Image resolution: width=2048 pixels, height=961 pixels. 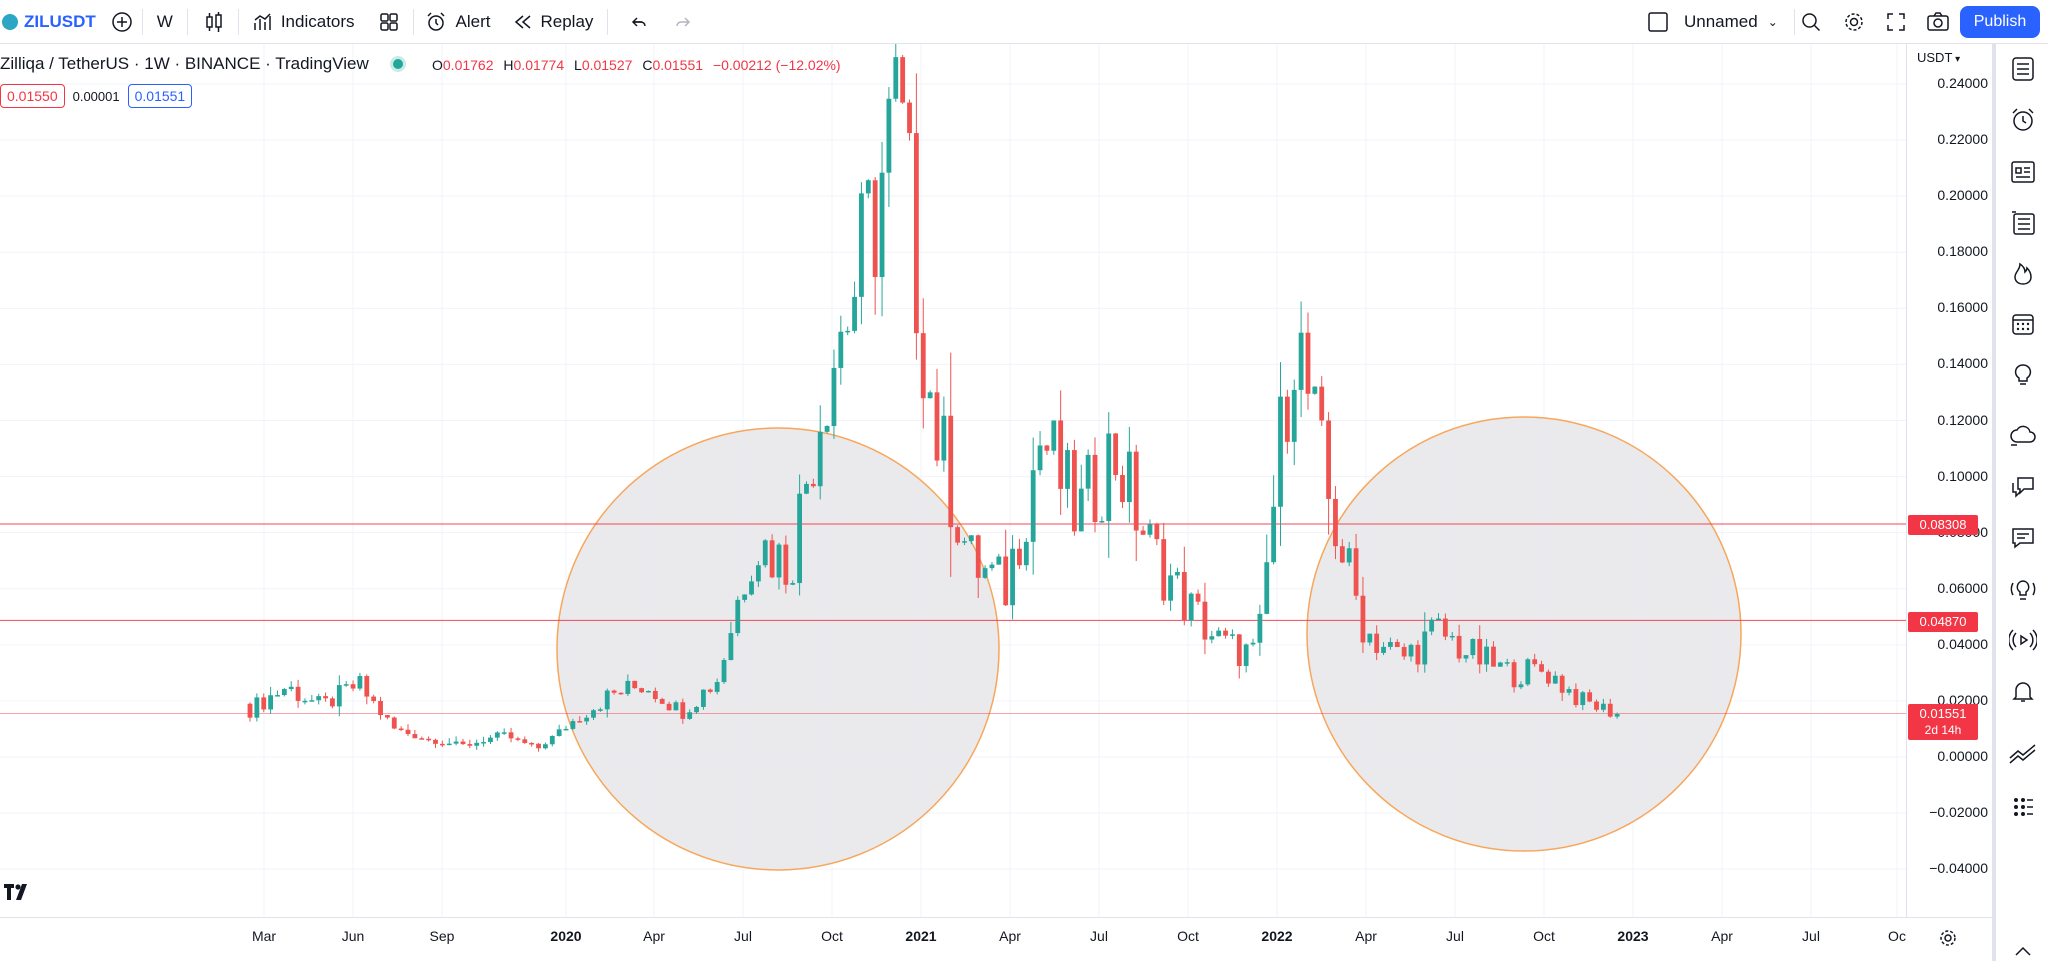 What do you see at coordinates (2023, 756) in the screenshot?
I see `trend-line-icon` at bounding box center [2023, 756].